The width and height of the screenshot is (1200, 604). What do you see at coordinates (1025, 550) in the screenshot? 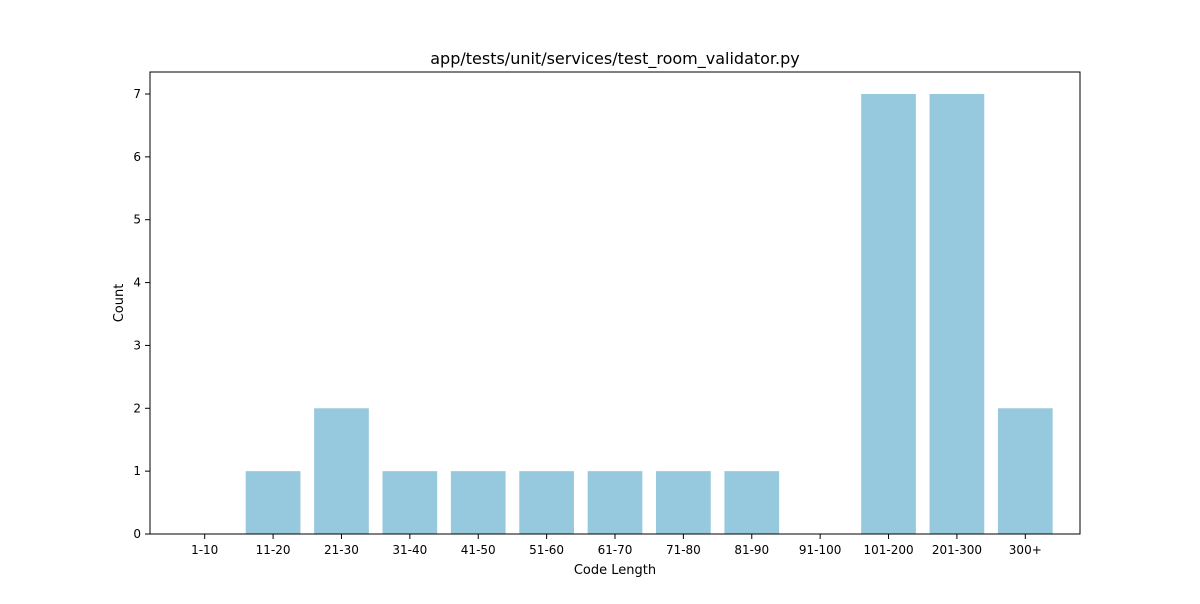
I see `x-tick-label: 300+` at bounding box center [1025, 550].